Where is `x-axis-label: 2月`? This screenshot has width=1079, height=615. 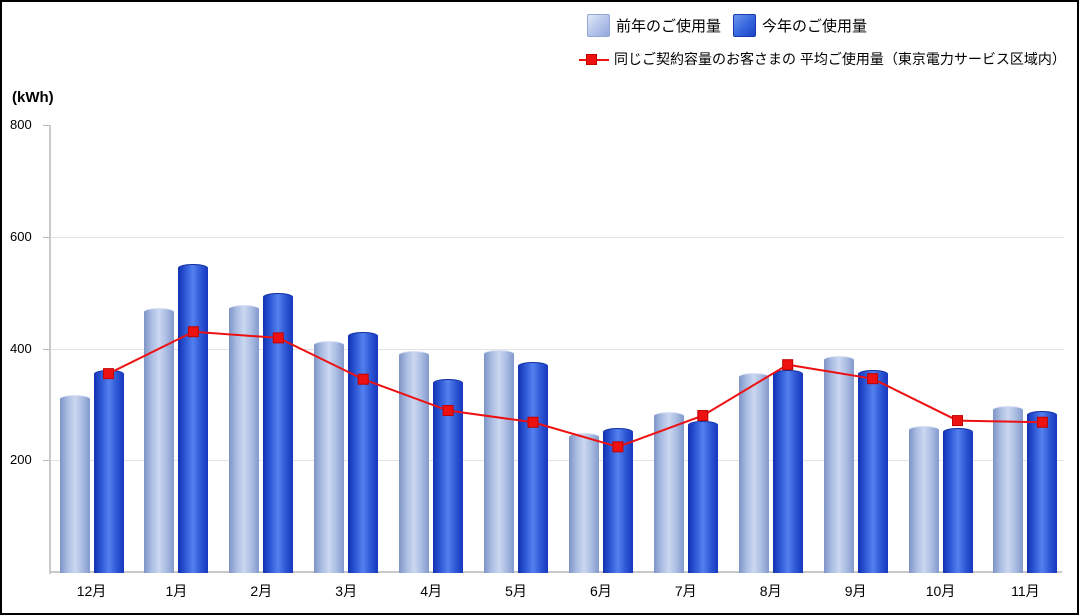
x-axis-label: 2月 is located at coordinates (261, 591).